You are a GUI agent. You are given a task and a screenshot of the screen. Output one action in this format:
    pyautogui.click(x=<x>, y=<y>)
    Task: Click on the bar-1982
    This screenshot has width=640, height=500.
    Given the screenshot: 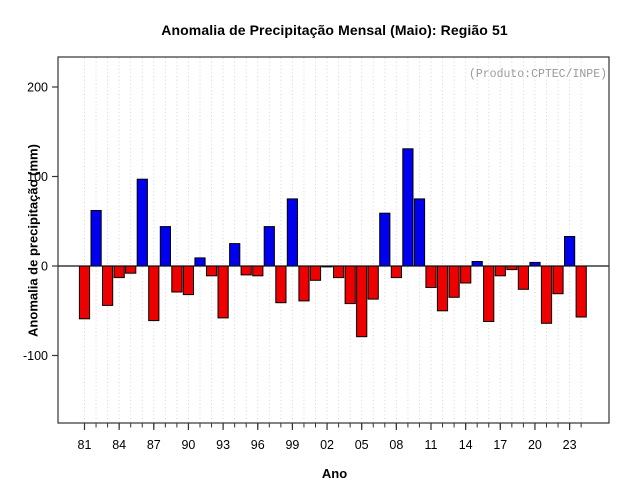 What is the action you would take?
    pyautogui.click(x=96, y=238)
    